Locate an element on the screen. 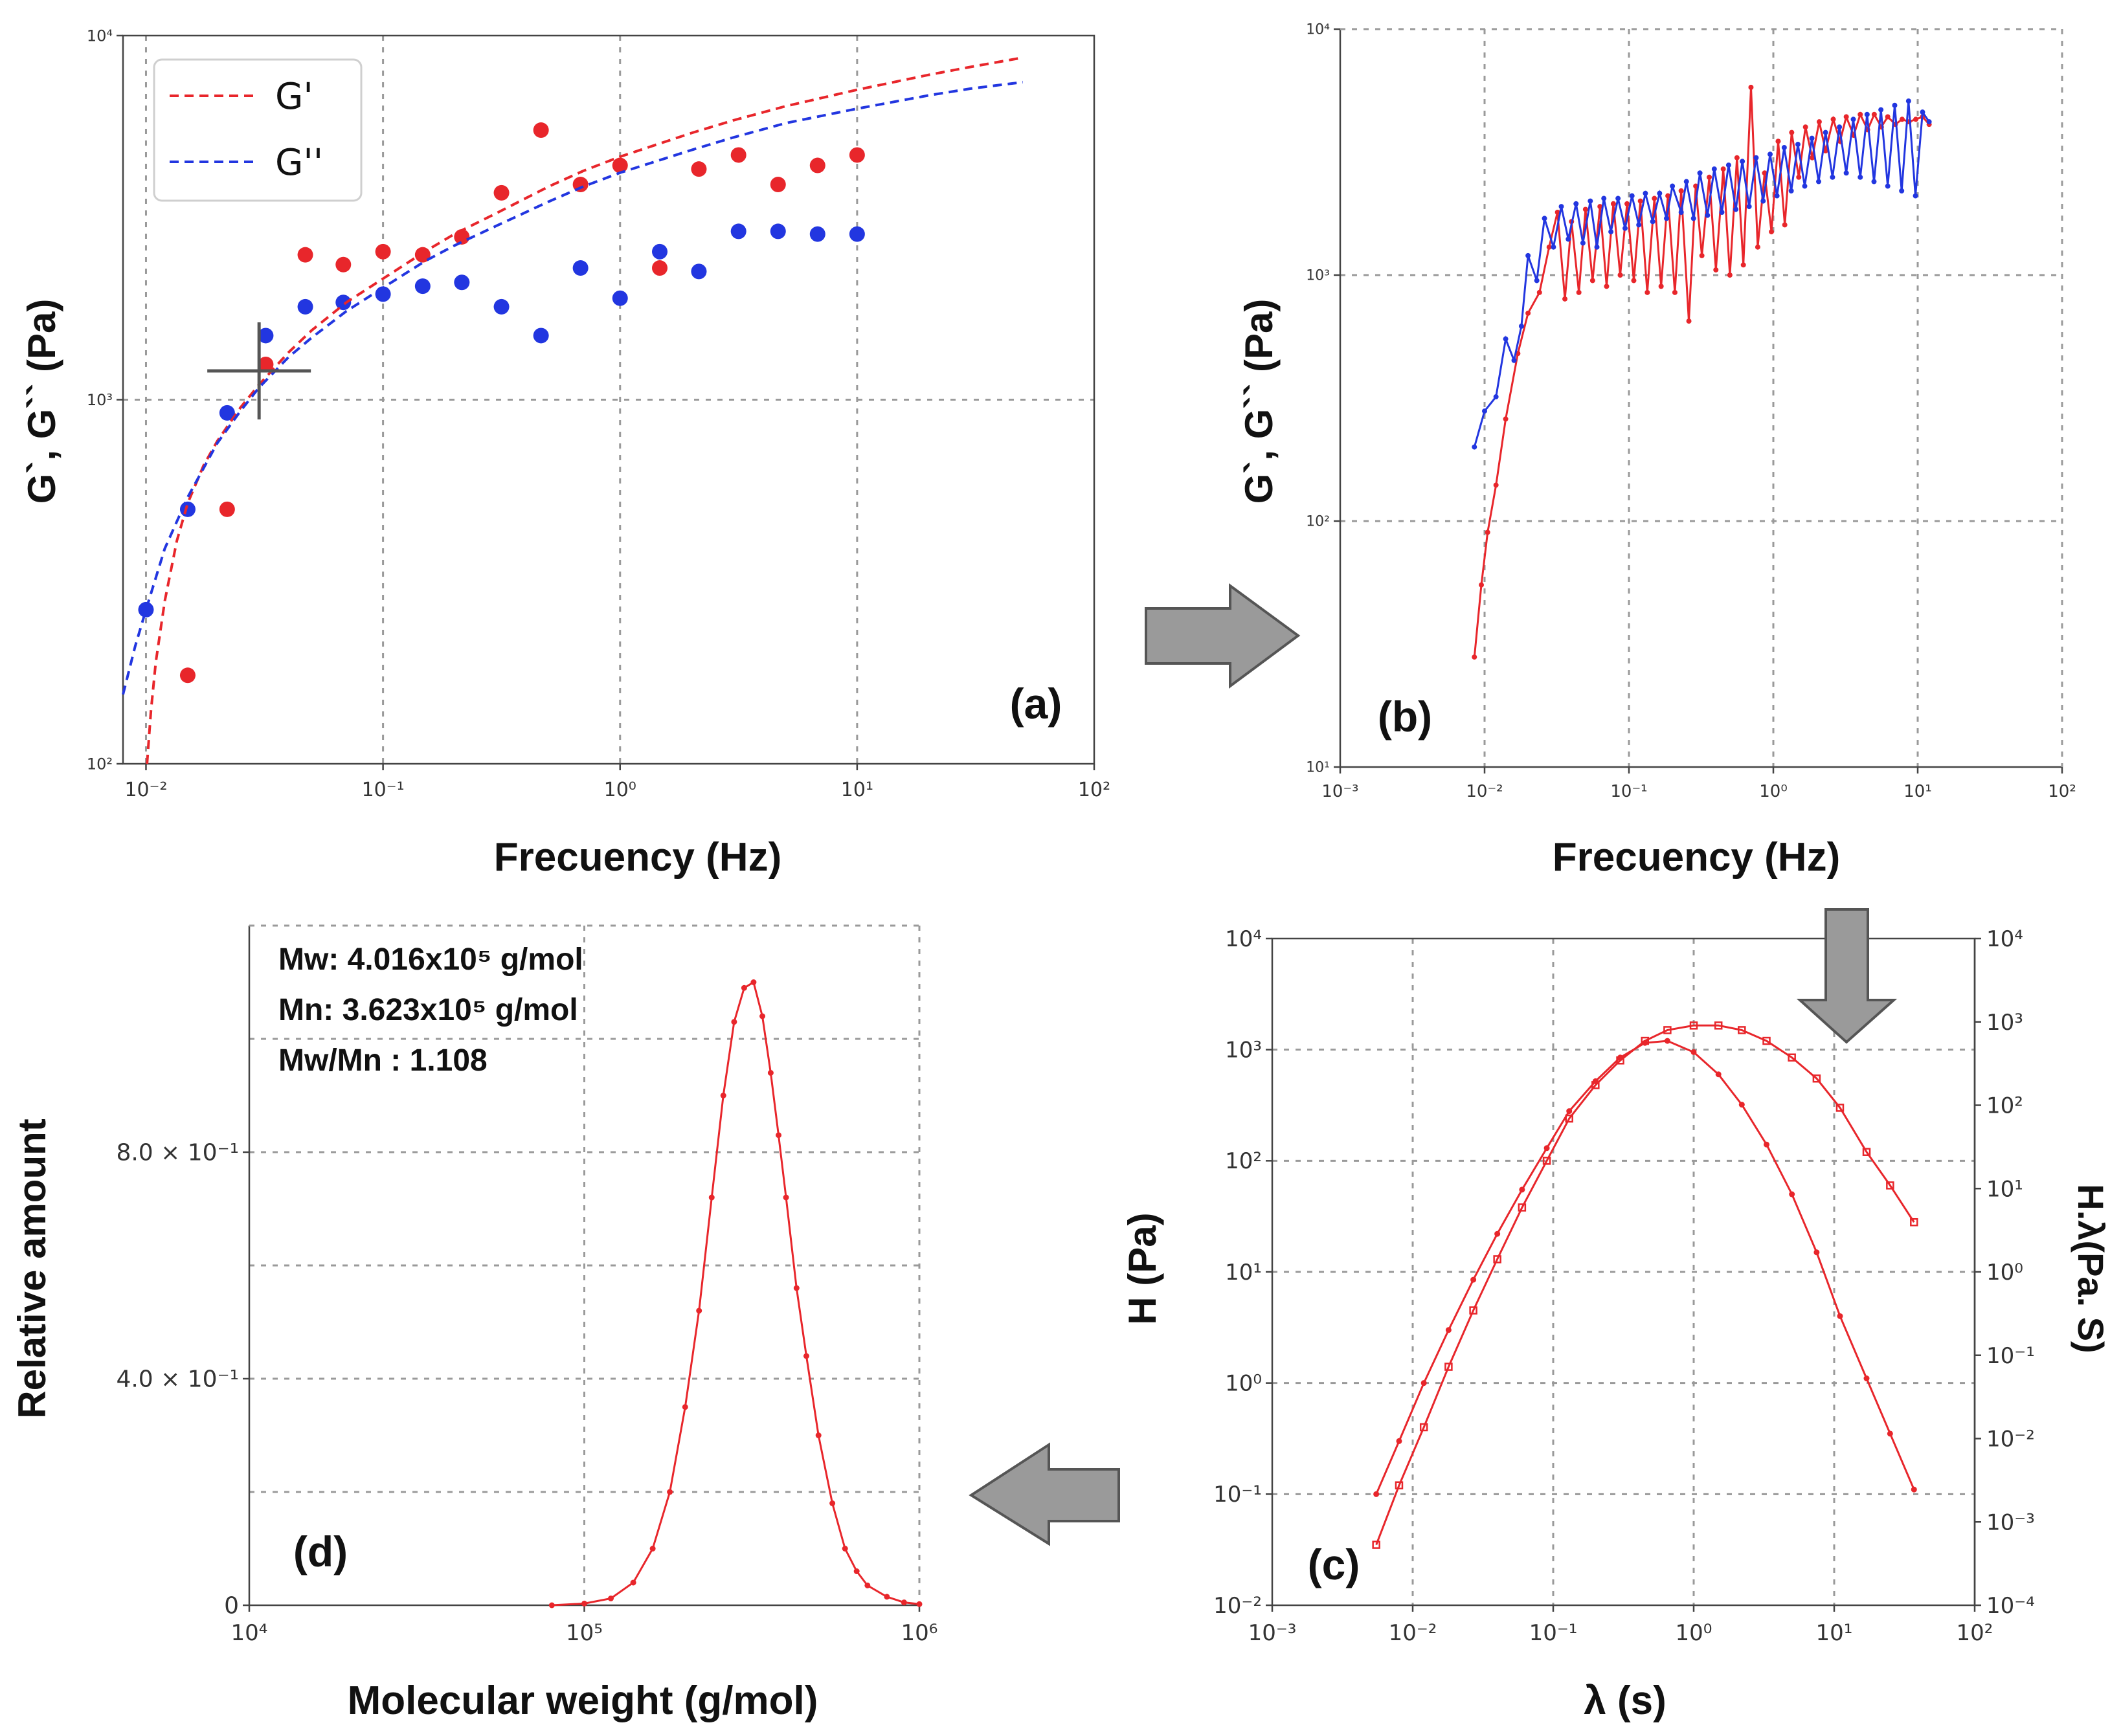 The height and width of the screenshot is (1736, 2110). y-tick-label: 10⁴ is located at coordinates (100, 36).